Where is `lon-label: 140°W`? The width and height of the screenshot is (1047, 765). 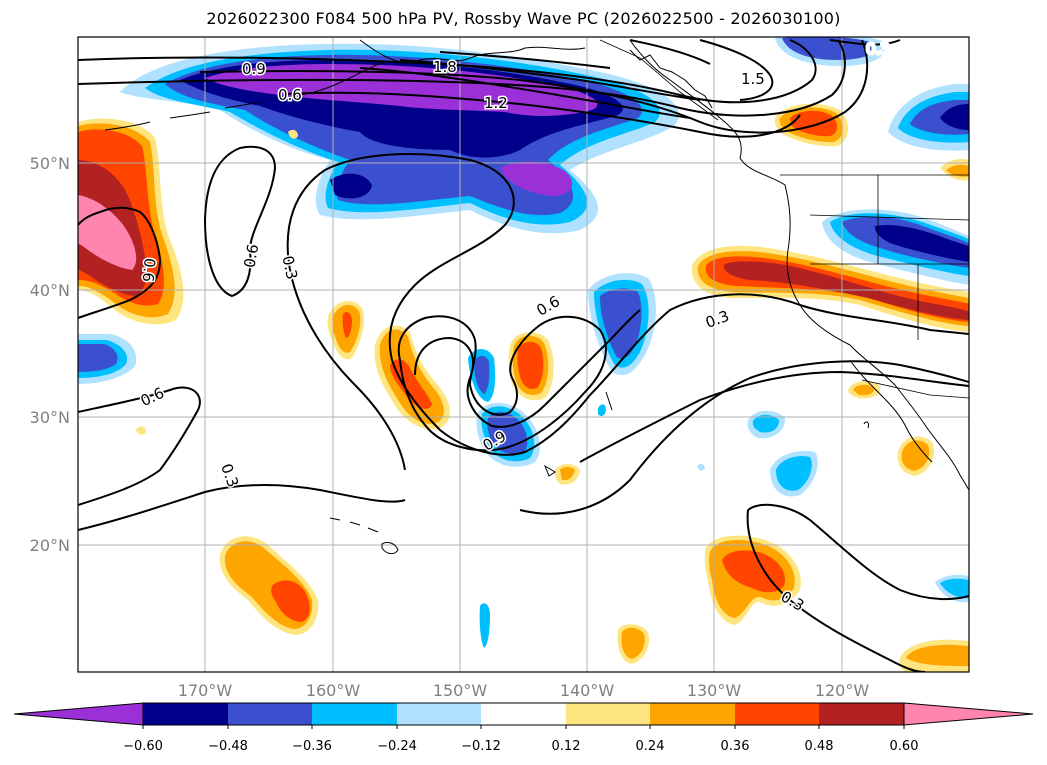 lon-label: 140°W is located at coordinates (587, 690).